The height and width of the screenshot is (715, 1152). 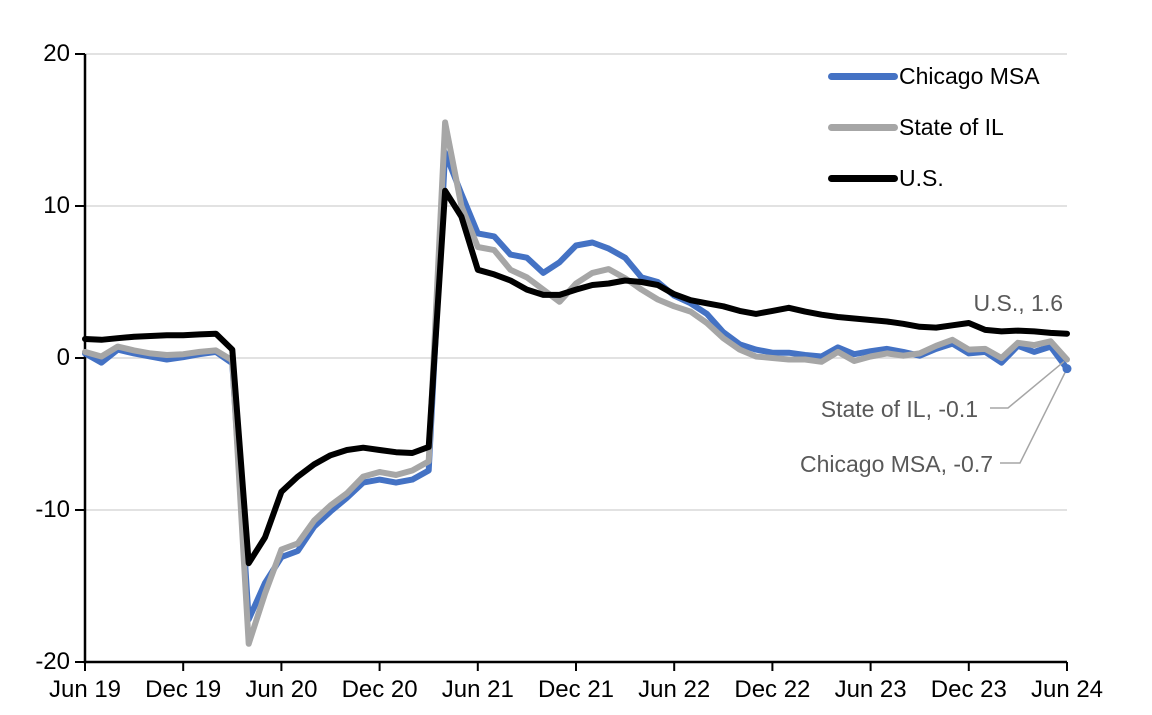 What do you see at coordinates (379, 689) in the screenshot?
I see `x-axis-tick-label: Dec 20` at bounding box center [379, 689].